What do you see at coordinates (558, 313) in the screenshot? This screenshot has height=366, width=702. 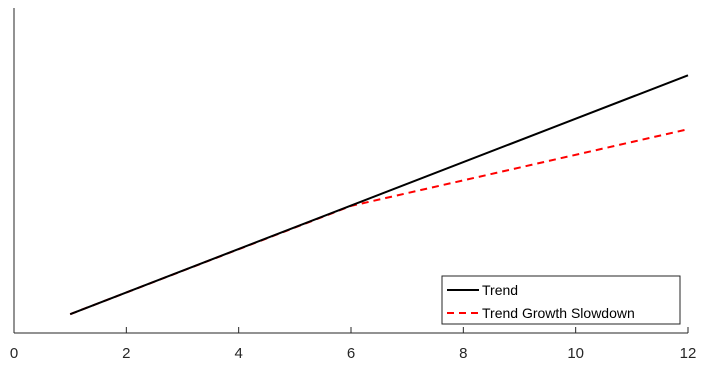 I see `legend-label-trend-growth-slowdown: Trend Growth Slowdown` at bounding box center [558, 313].